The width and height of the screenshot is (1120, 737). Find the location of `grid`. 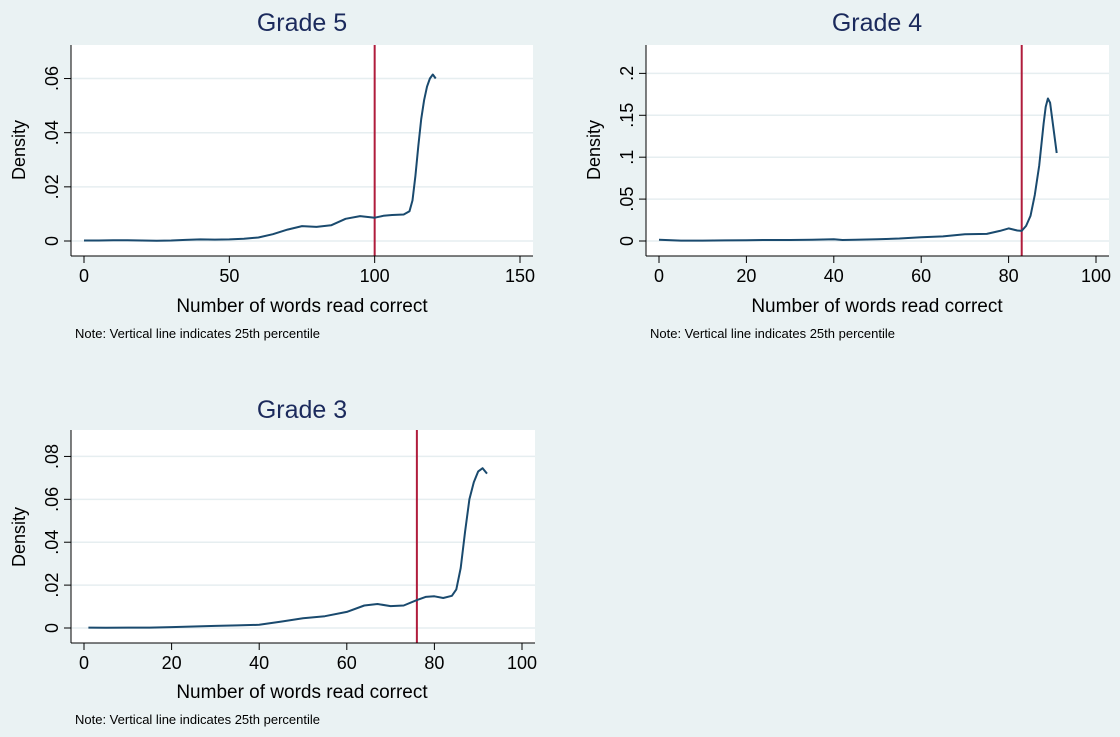

grid is located at coordinates (302, 159).